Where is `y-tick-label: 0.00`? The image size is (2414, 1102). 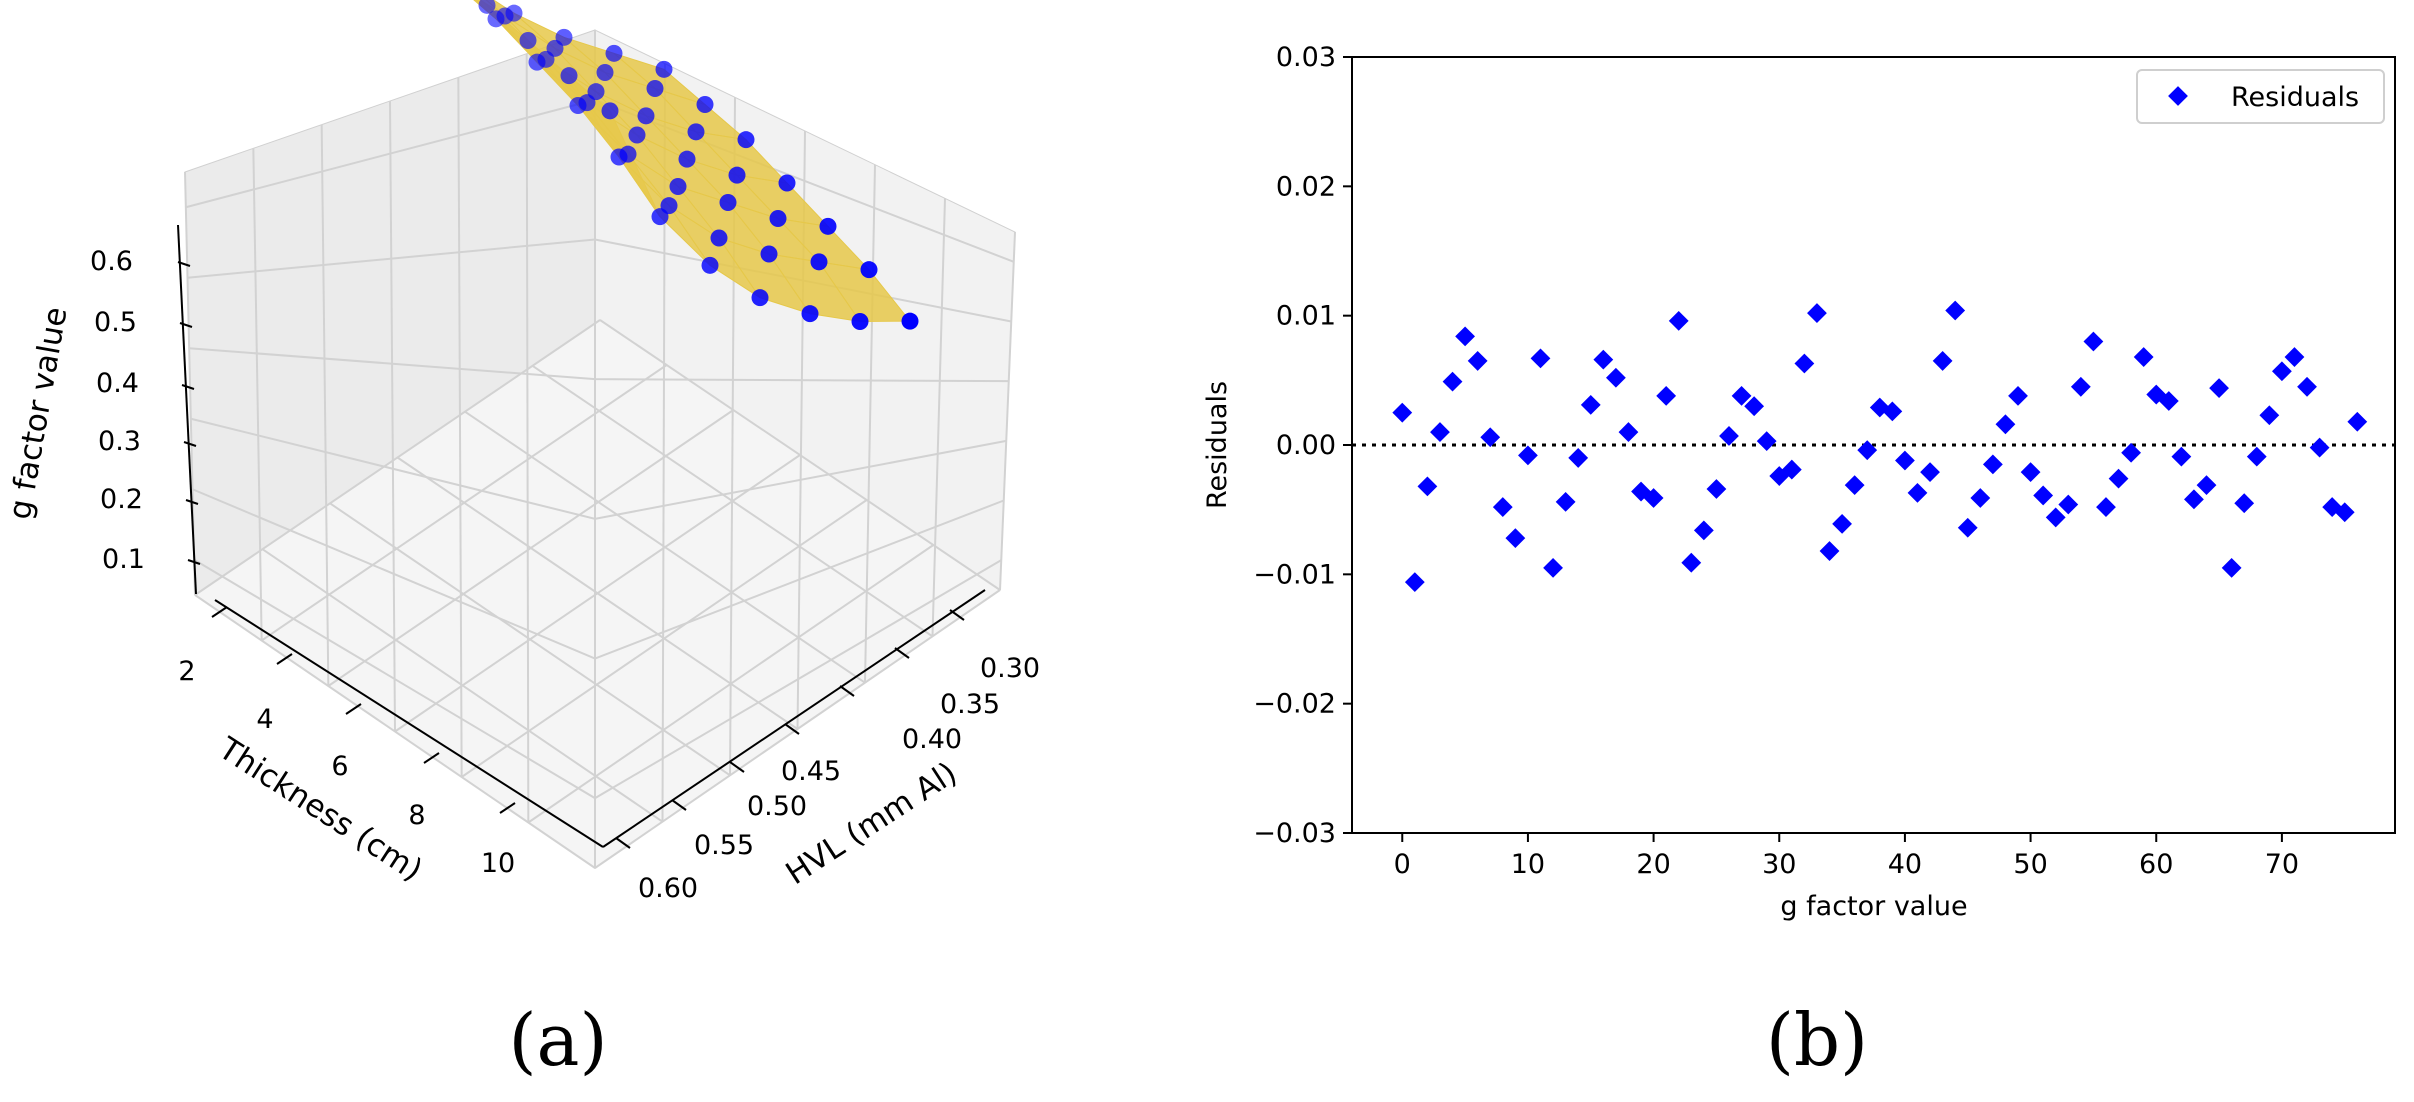
y-tick-label: 0.00 is located at coordinates (1306, 445).